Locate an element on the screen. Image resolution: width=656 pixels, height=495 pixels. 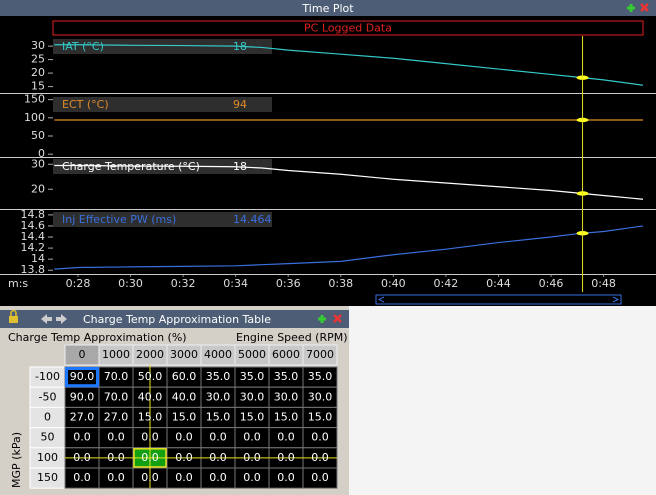
y-tick-label: 14.8 is located at coordinates (33, 214).